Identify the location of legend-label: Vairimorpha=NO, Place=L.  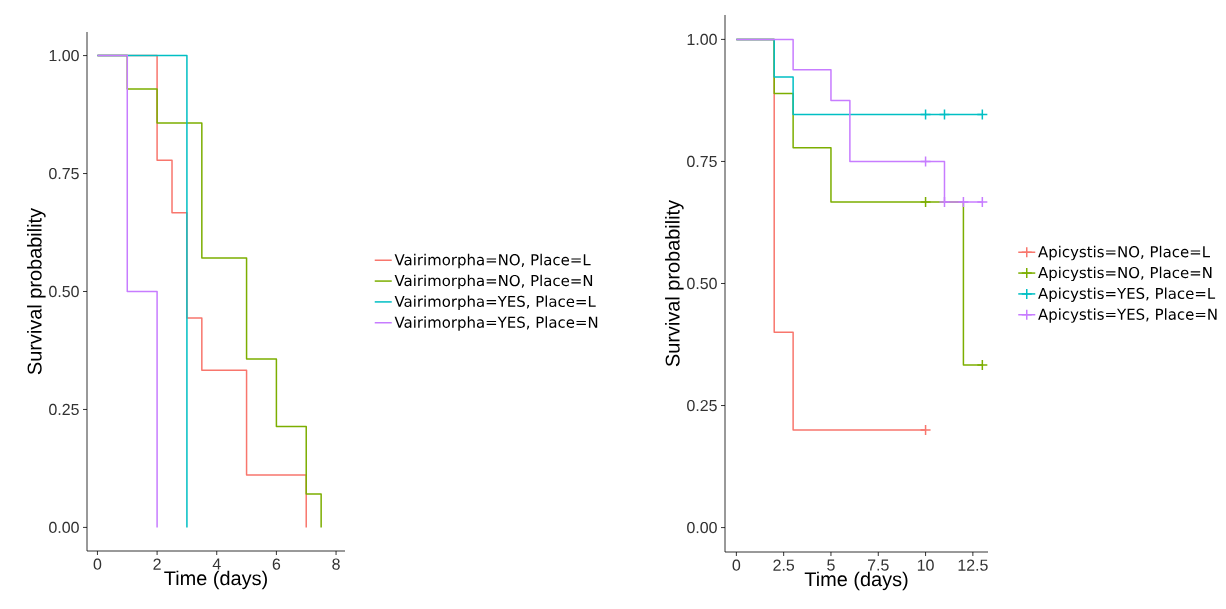
(492, 261).